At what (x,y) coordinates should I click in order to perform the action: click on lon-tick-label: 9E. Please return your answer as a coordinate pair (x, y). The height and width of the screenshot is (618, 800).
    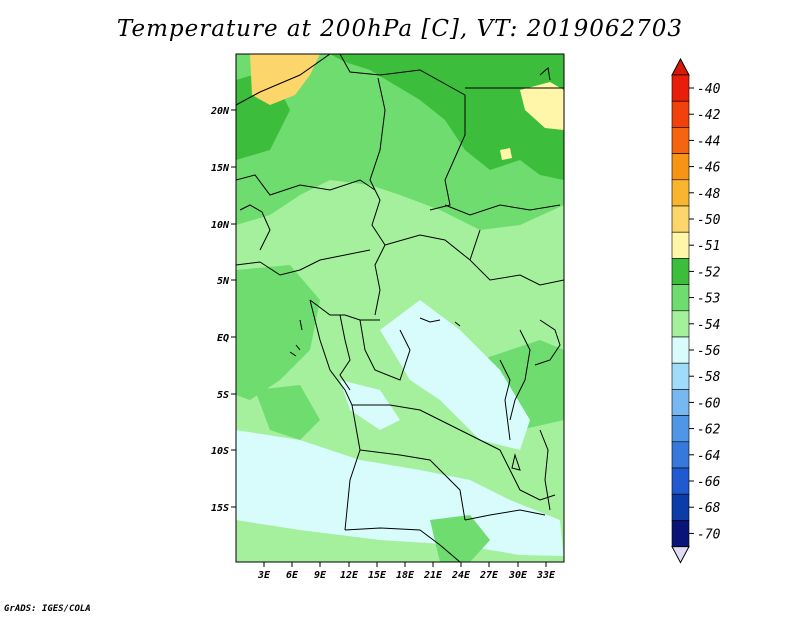
    Looking at the image, I should click on (320, 575).